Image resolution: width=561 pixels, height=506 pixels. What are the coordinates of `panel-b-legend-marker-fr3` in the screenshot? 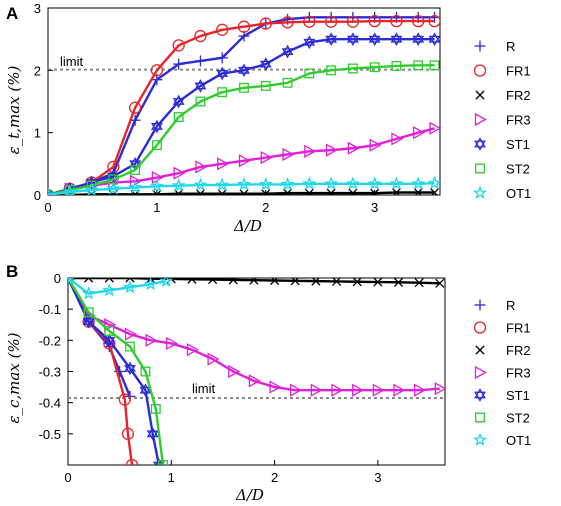 It's located at (480, 372).